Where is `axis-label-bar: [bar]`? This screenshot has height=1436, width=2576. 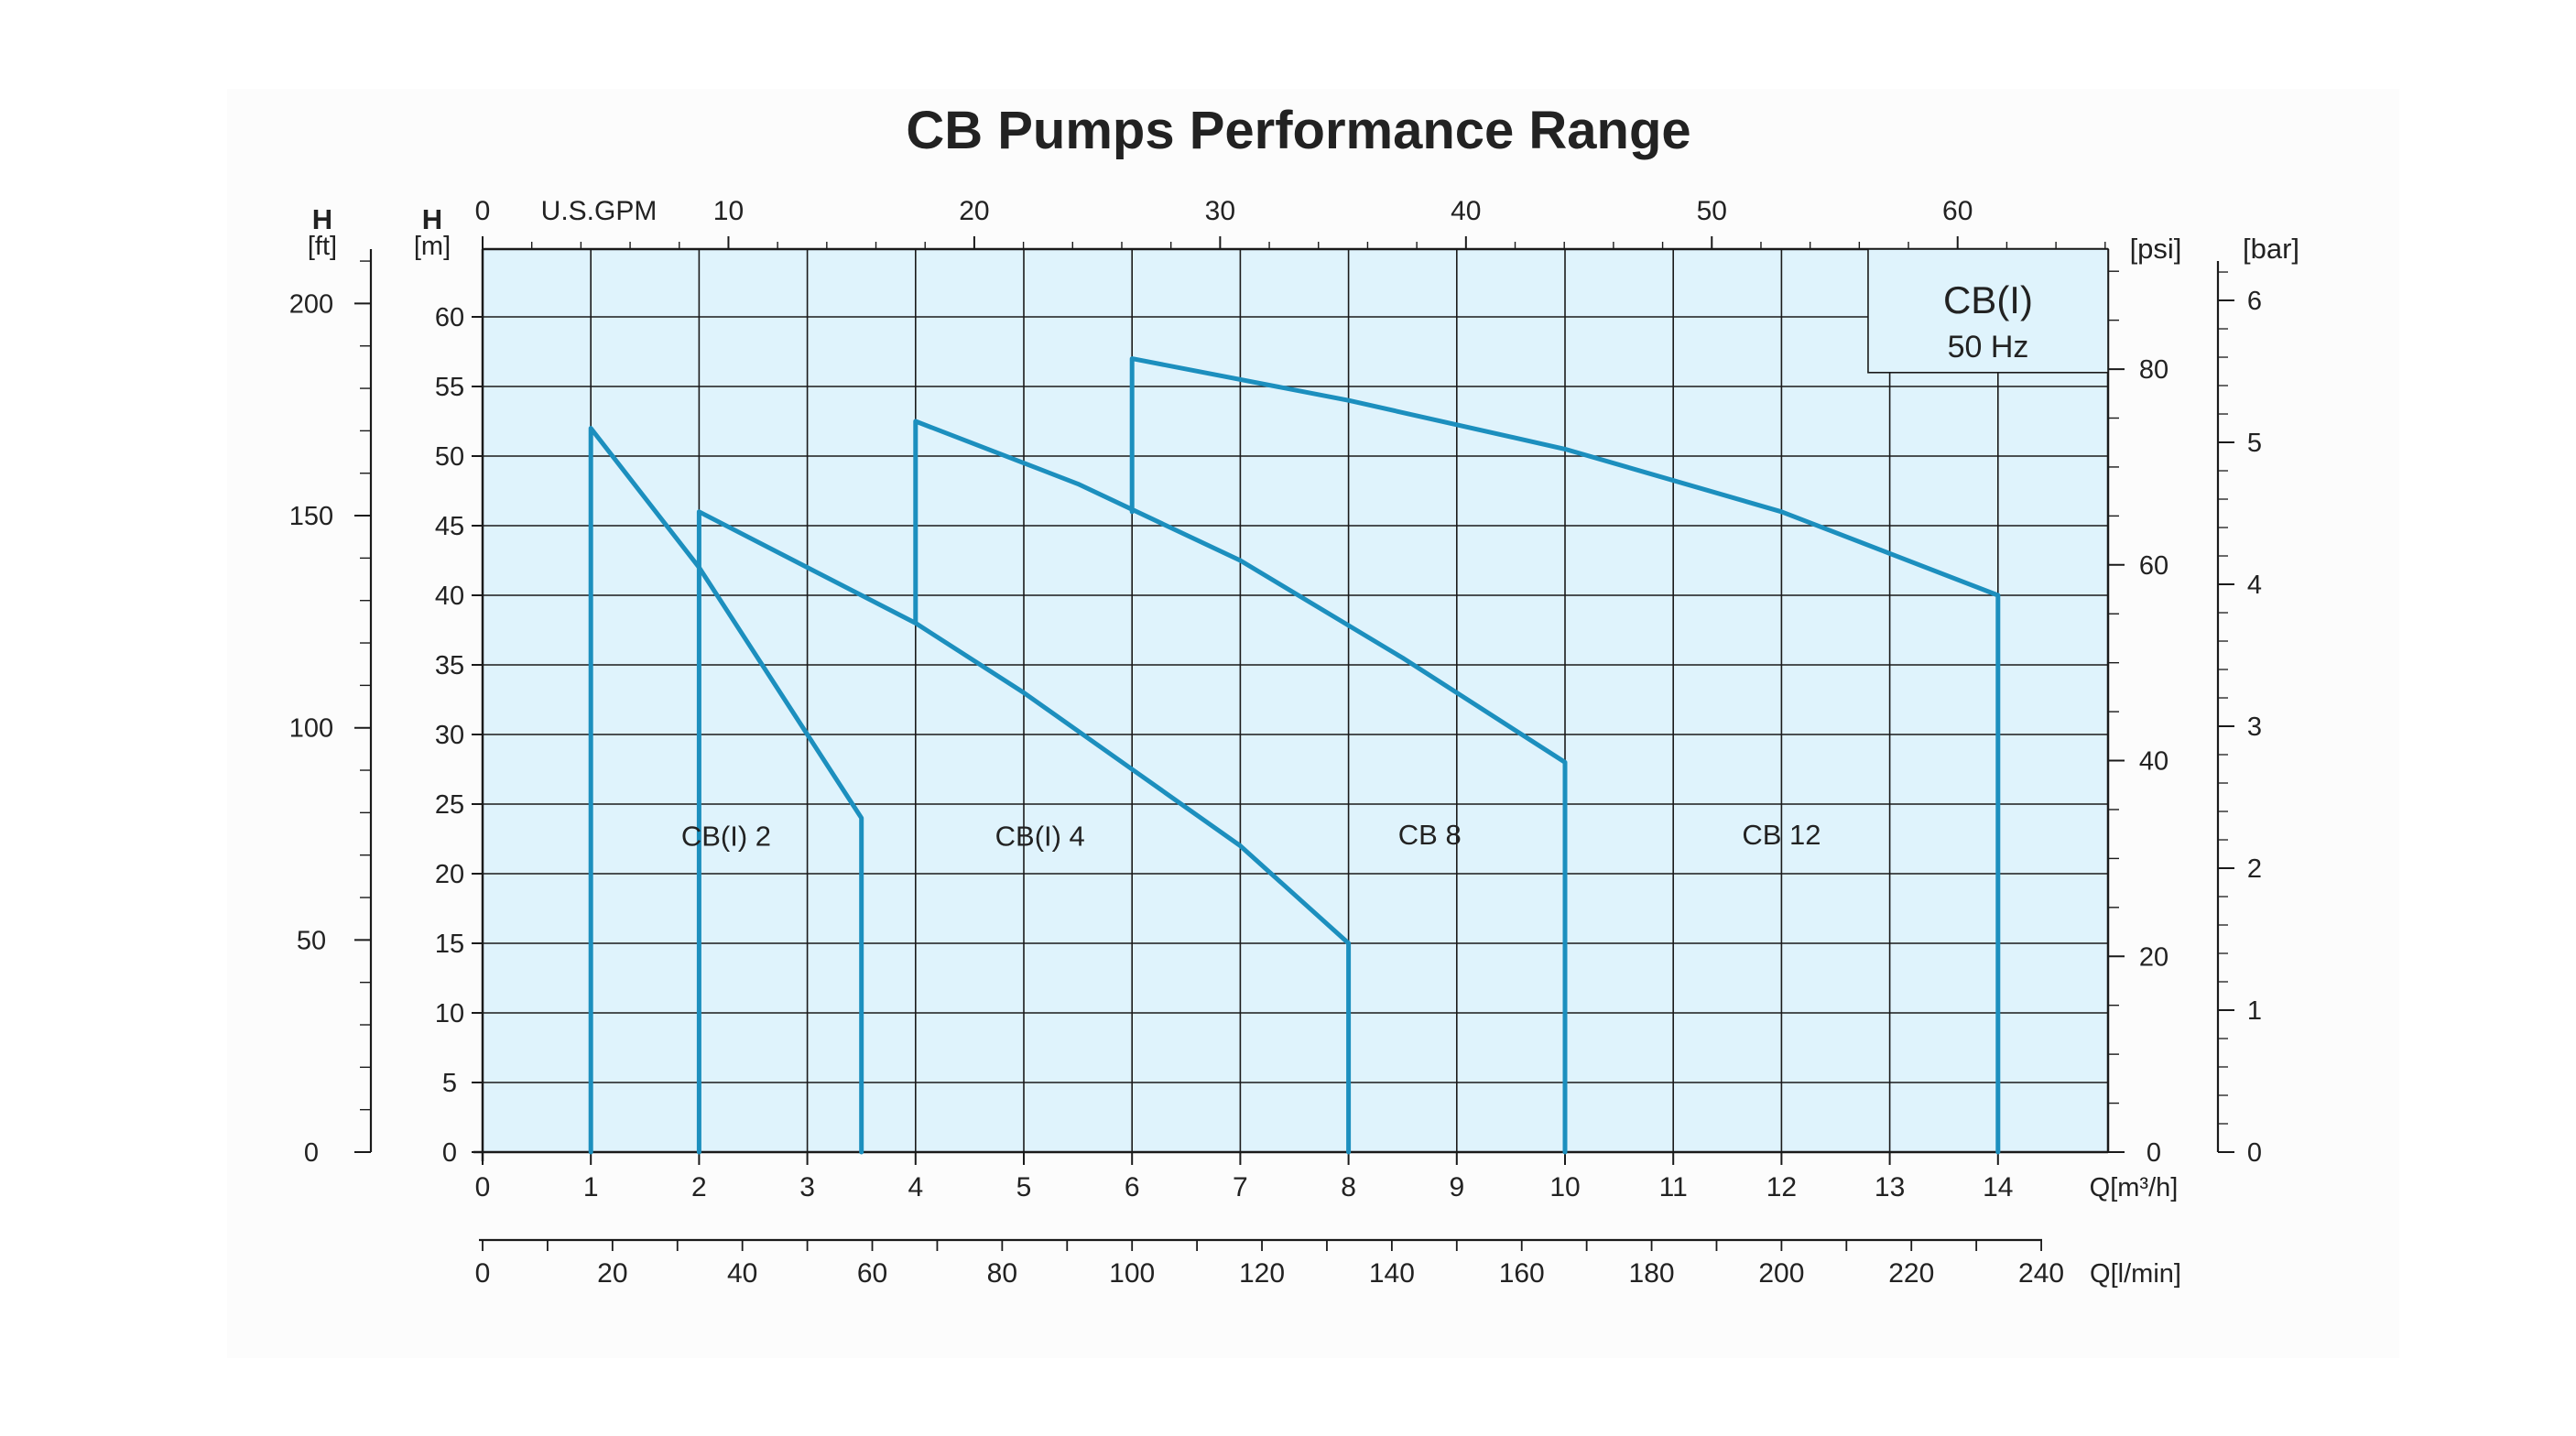
axis-label-bar: [bar] is located at coordinates (2271, 249).